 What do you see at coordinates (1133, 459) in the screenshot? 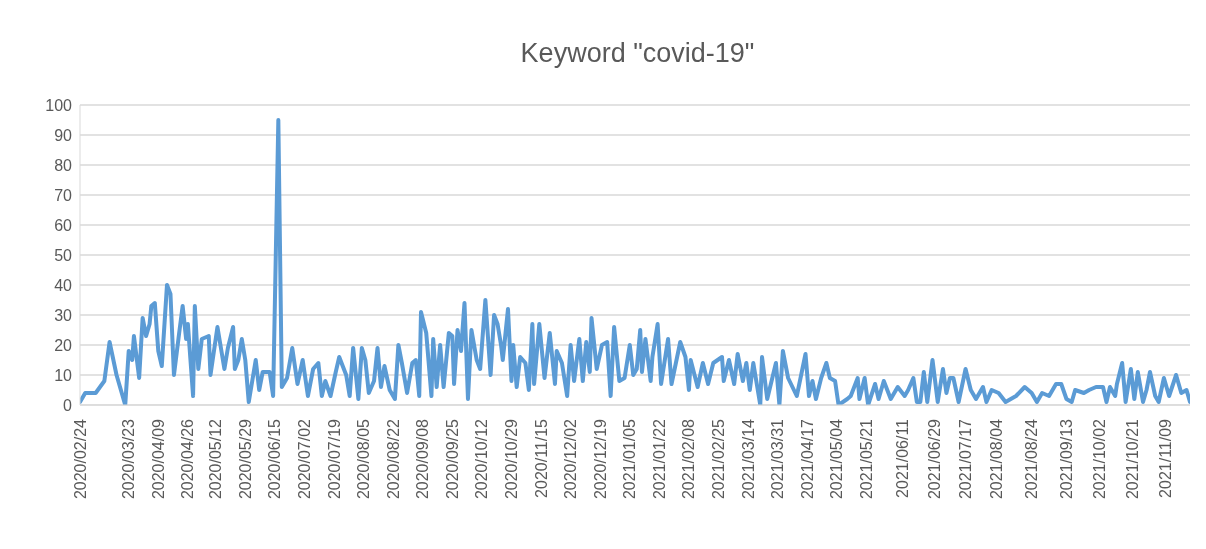
I see `x-tick-label: 2021/10/21` at bounding box center [1133, 459].